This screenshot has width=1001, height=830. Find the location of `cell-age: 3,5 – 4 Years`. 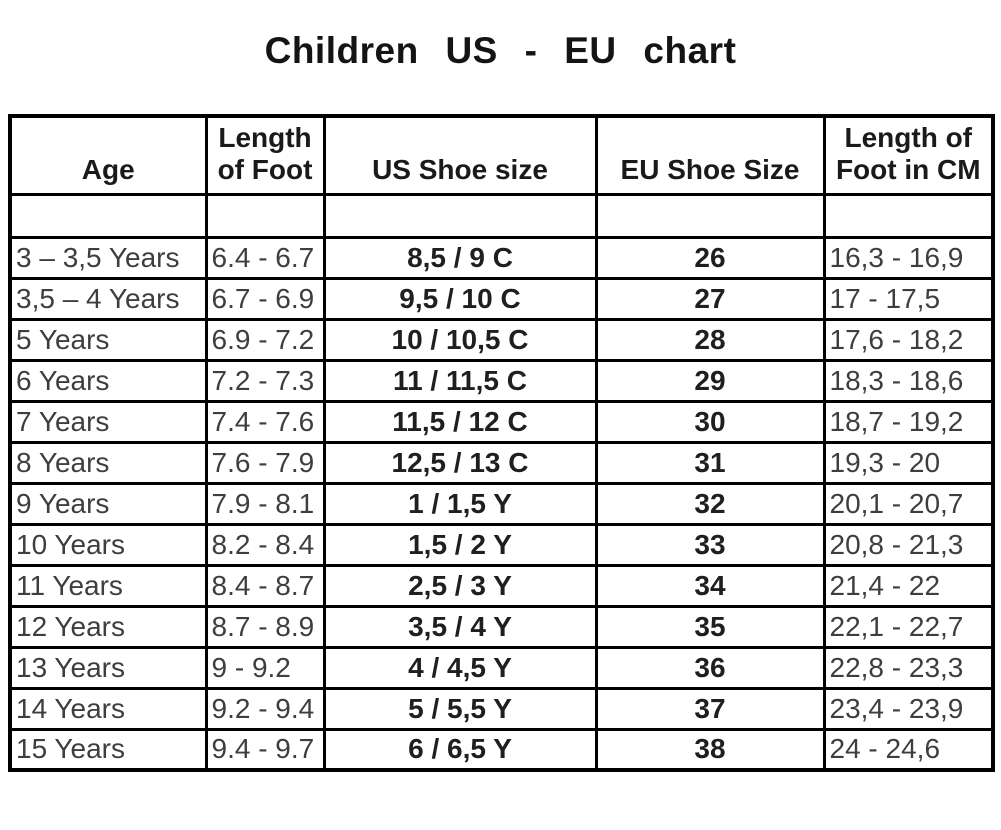

cell-age: 3,5 – 4 Years is located at coordinates (108, 298).